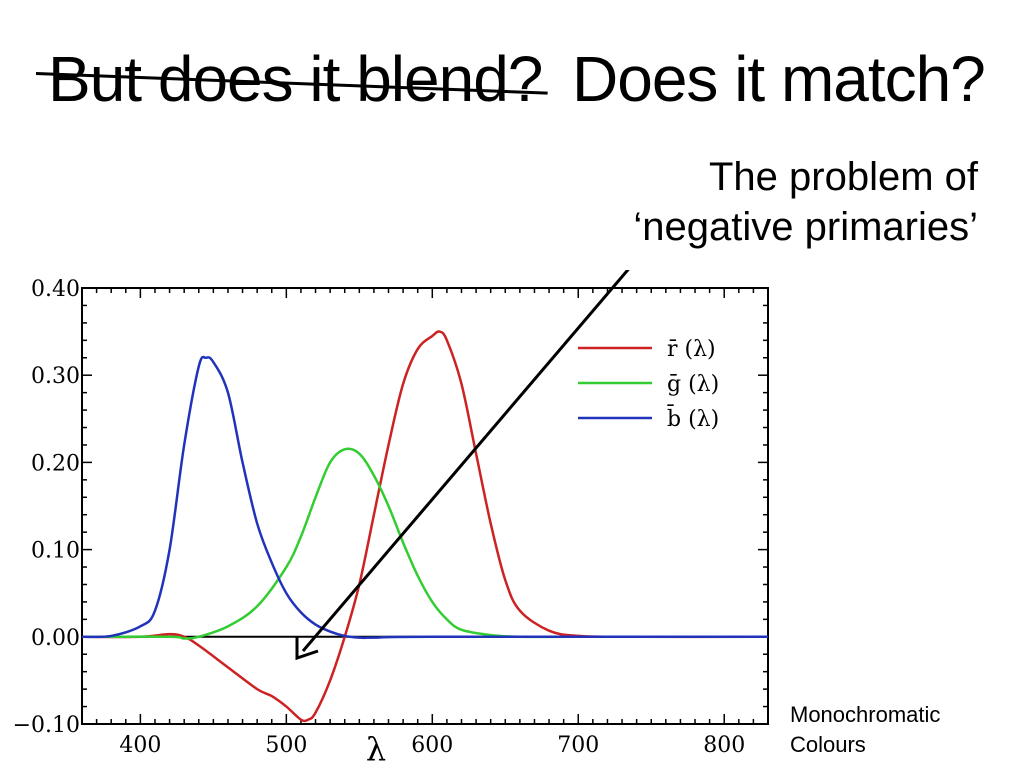 This screenshot has width=1024, height=768. Describe the element at coordinates (805, 227) in the screenshot. I see `callout-line-2: ‘negative primaries’` at that location.